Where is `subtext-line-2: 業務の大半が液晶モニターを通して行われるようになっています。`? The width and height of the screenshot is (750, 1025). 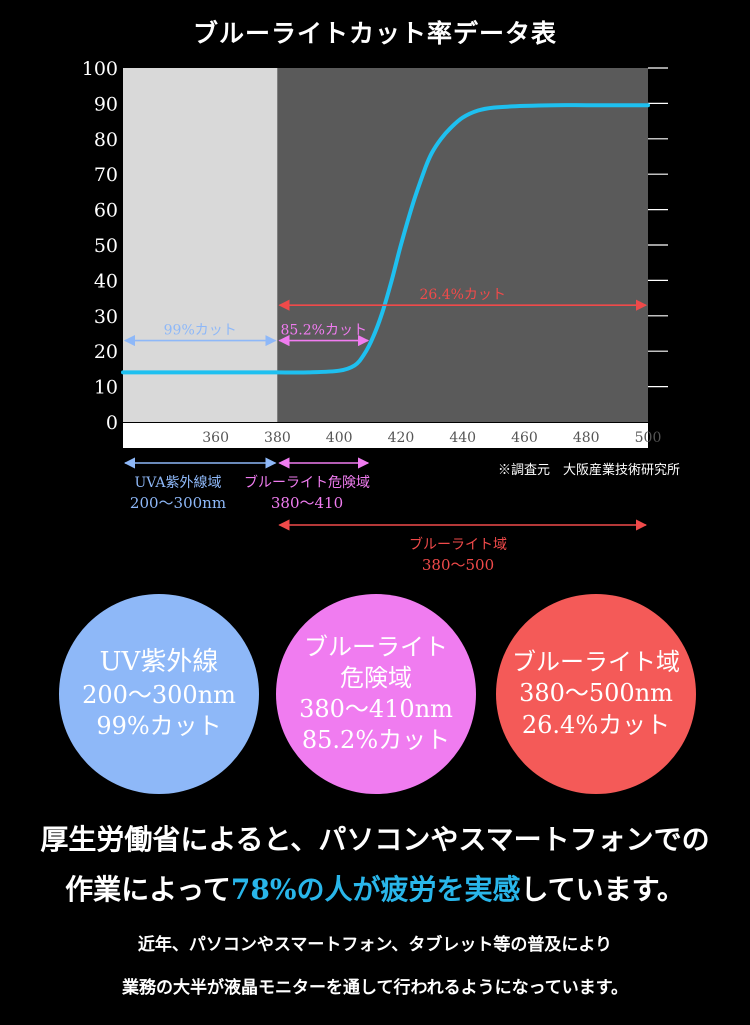
subtext-line-2: 業務の大半が液晶モニターを通して行われるようになっています。 is located at coordinates (375, 988).